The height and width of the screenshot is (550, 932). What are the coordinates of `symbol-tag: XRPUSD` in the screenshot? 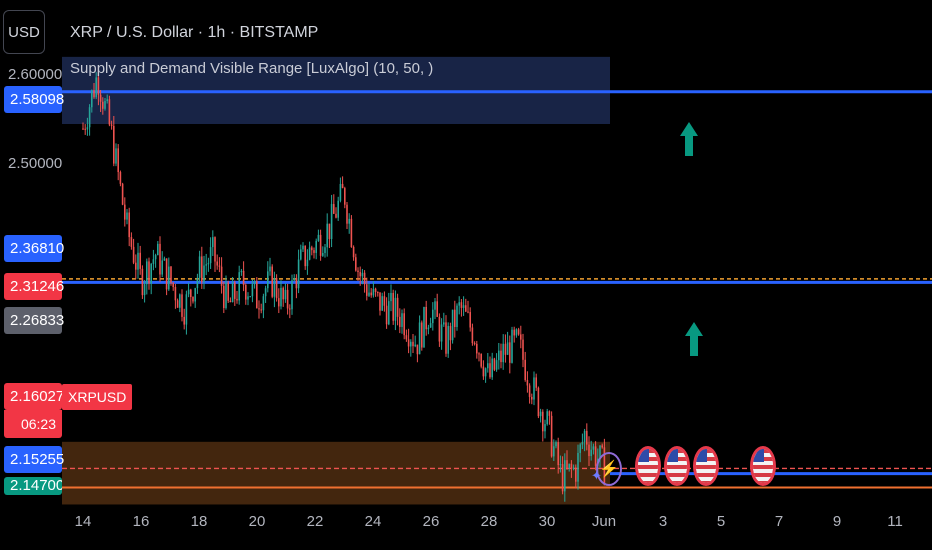 It's located at (97, 397).